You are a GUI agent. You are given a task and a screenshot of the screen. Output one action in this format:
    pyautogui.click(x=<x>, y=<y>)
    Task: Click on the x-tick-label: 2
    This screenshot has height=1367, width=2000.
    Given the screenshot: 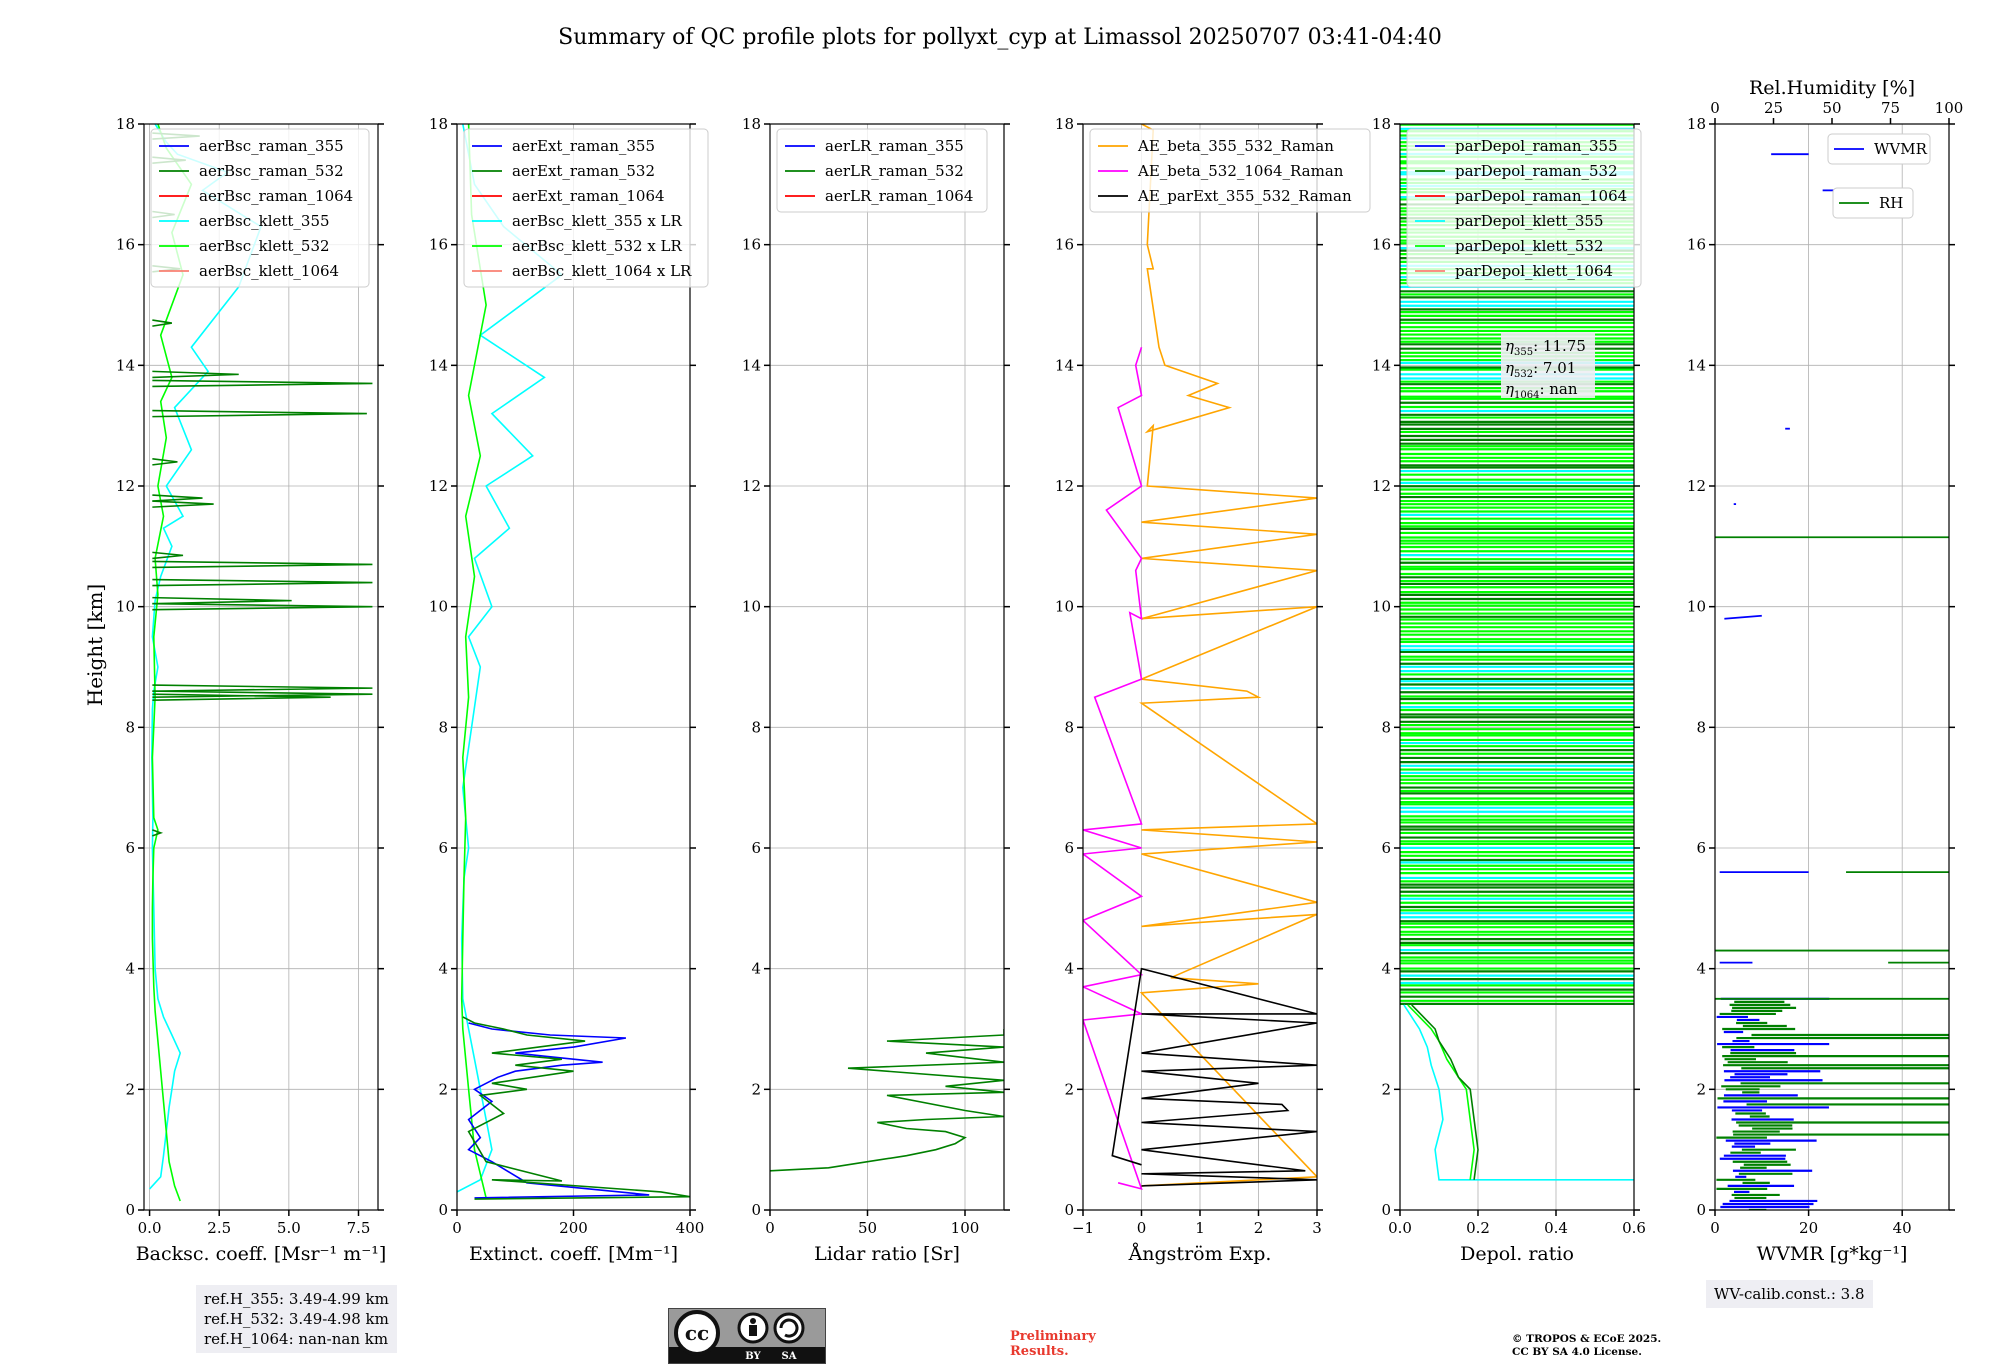 What is the action you would take?
    pyautogui.click(x=1259, y=1228)
    